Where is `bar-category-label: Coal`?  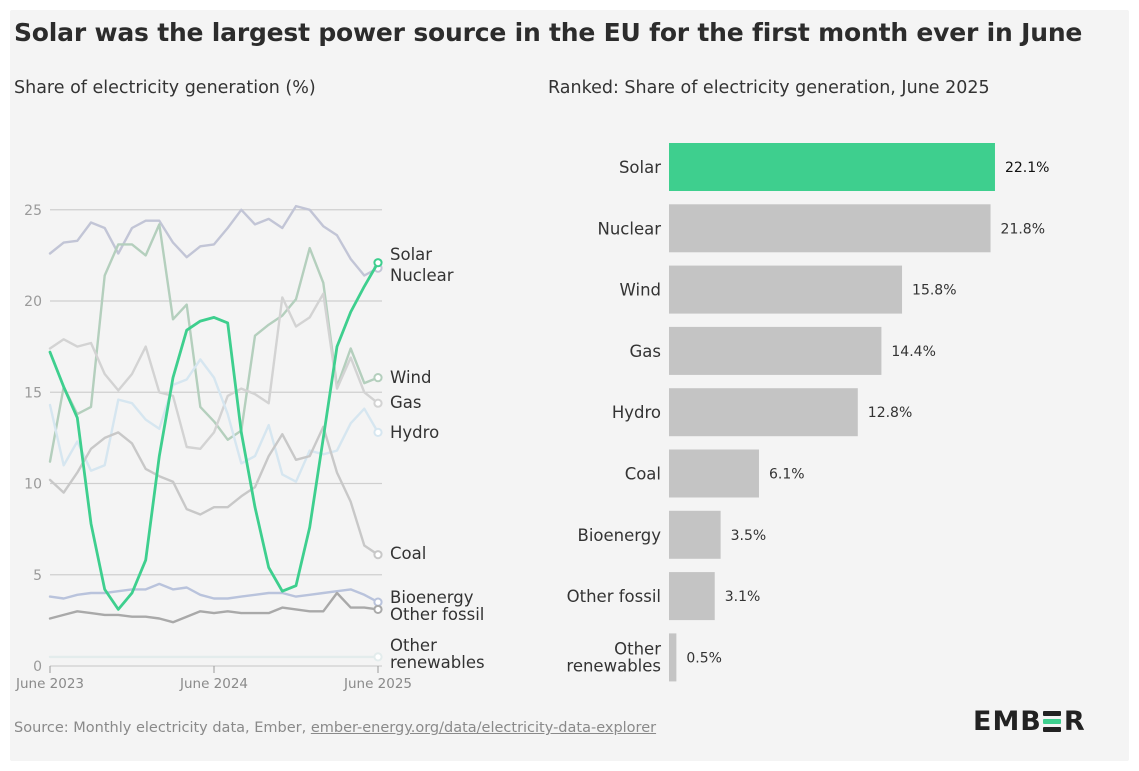 bar-category-label: Coal is located at coordinates (643, 474).